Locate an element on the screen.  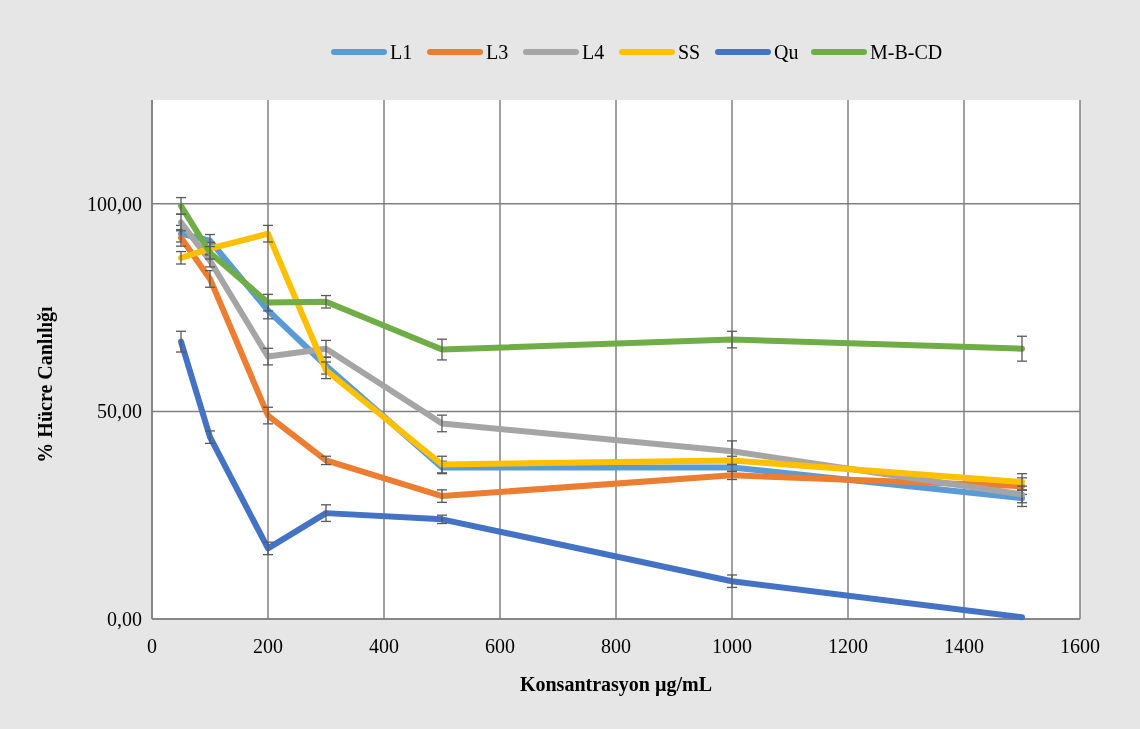
x-tick-label: 600 is located at coordinates (500, 646).